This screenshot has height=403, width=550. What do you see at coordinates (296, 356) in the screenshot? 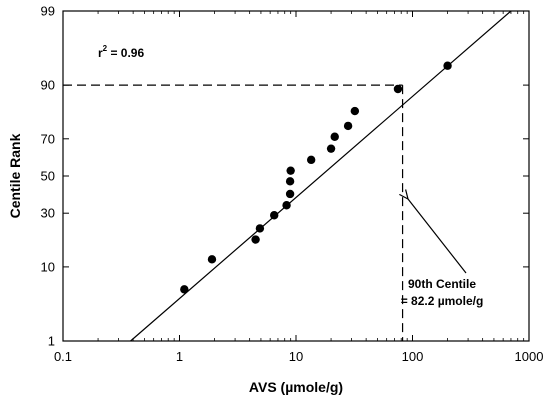
I see `x-tick-label: 10` at bounding box center [296, 356].